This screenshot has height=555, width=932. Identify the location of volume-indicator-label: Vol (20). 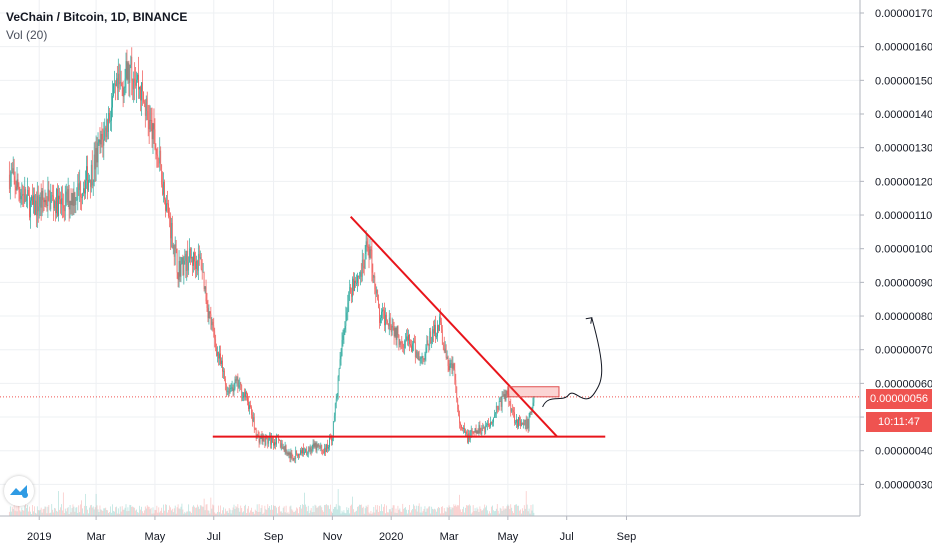
(27, 35).